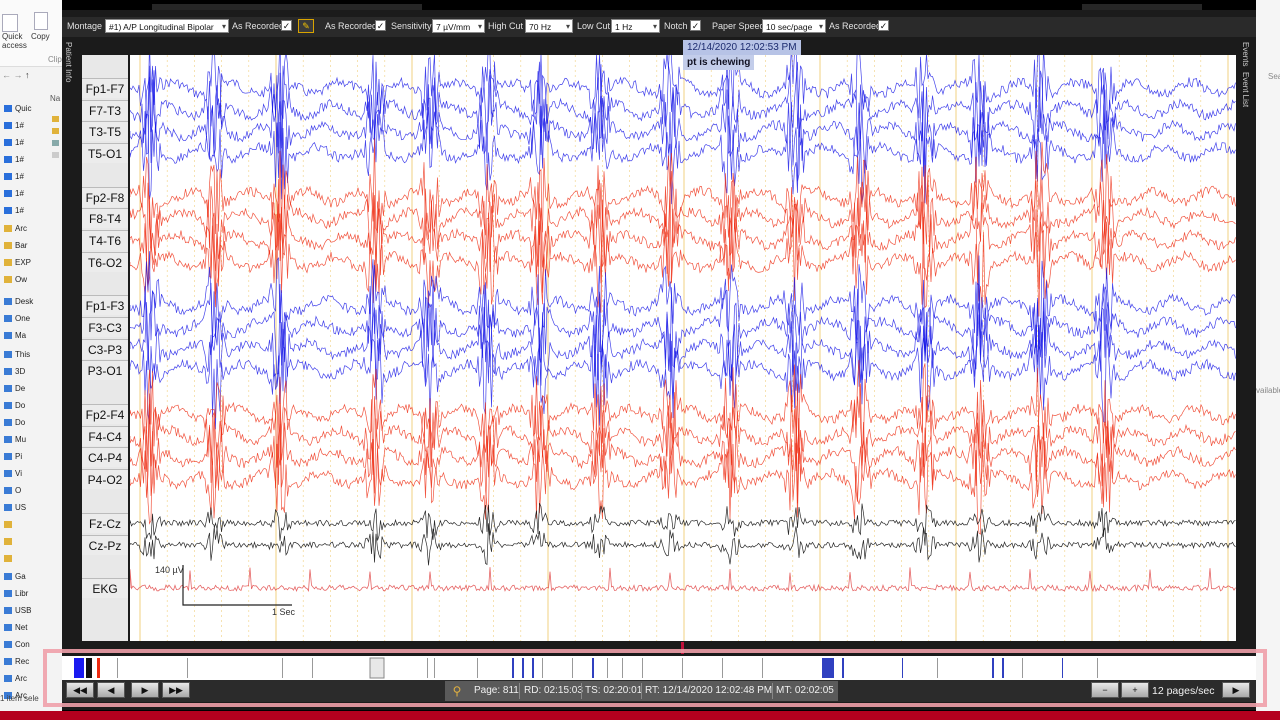  What do you see at coordinates (80, 690) in the screenshot?
I see `first-page-button: ◀◀` at bounding box center [80, 690].